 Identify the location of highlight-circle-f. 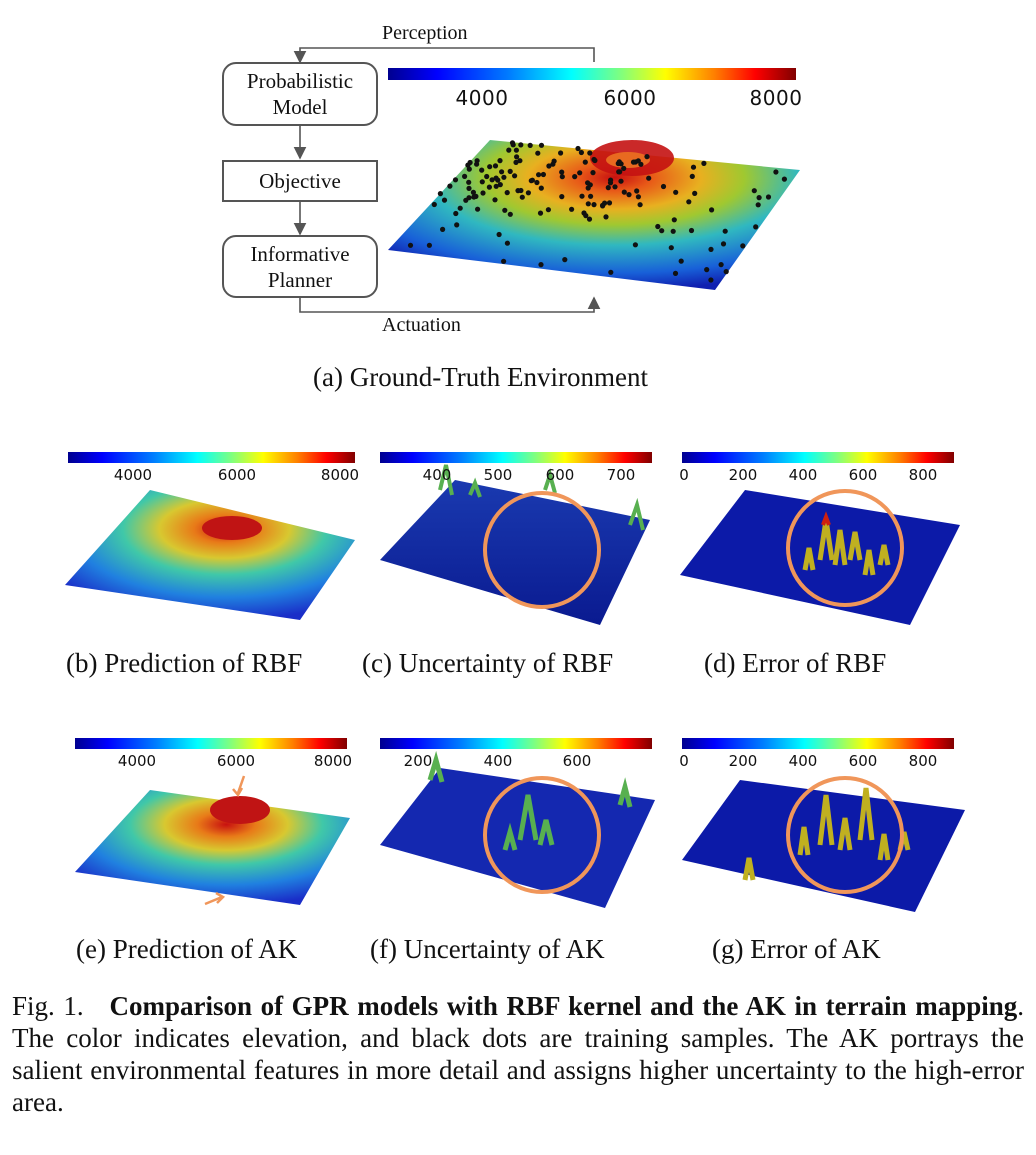
(542, 835).